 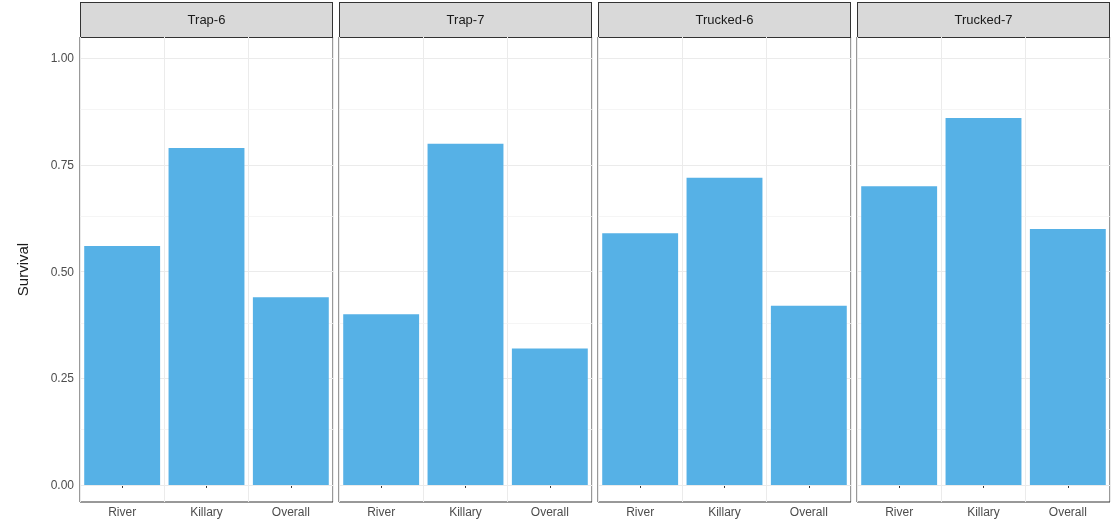 What do you see at coordinates (62, 484) in the screenshot?
I see `y-tick-label: 0.00` at bounding box center [62, 484].